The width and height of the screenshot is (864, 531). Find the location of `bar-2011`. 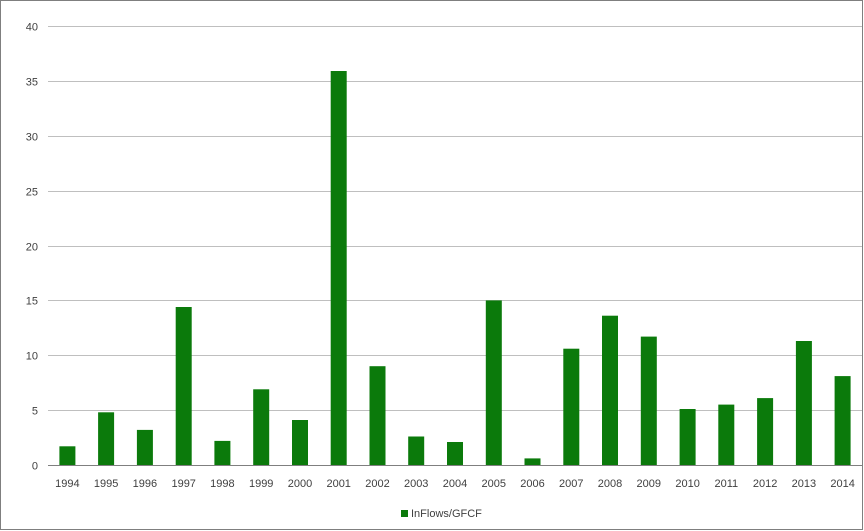

bar-2011 is located at coordinates (726, 434).